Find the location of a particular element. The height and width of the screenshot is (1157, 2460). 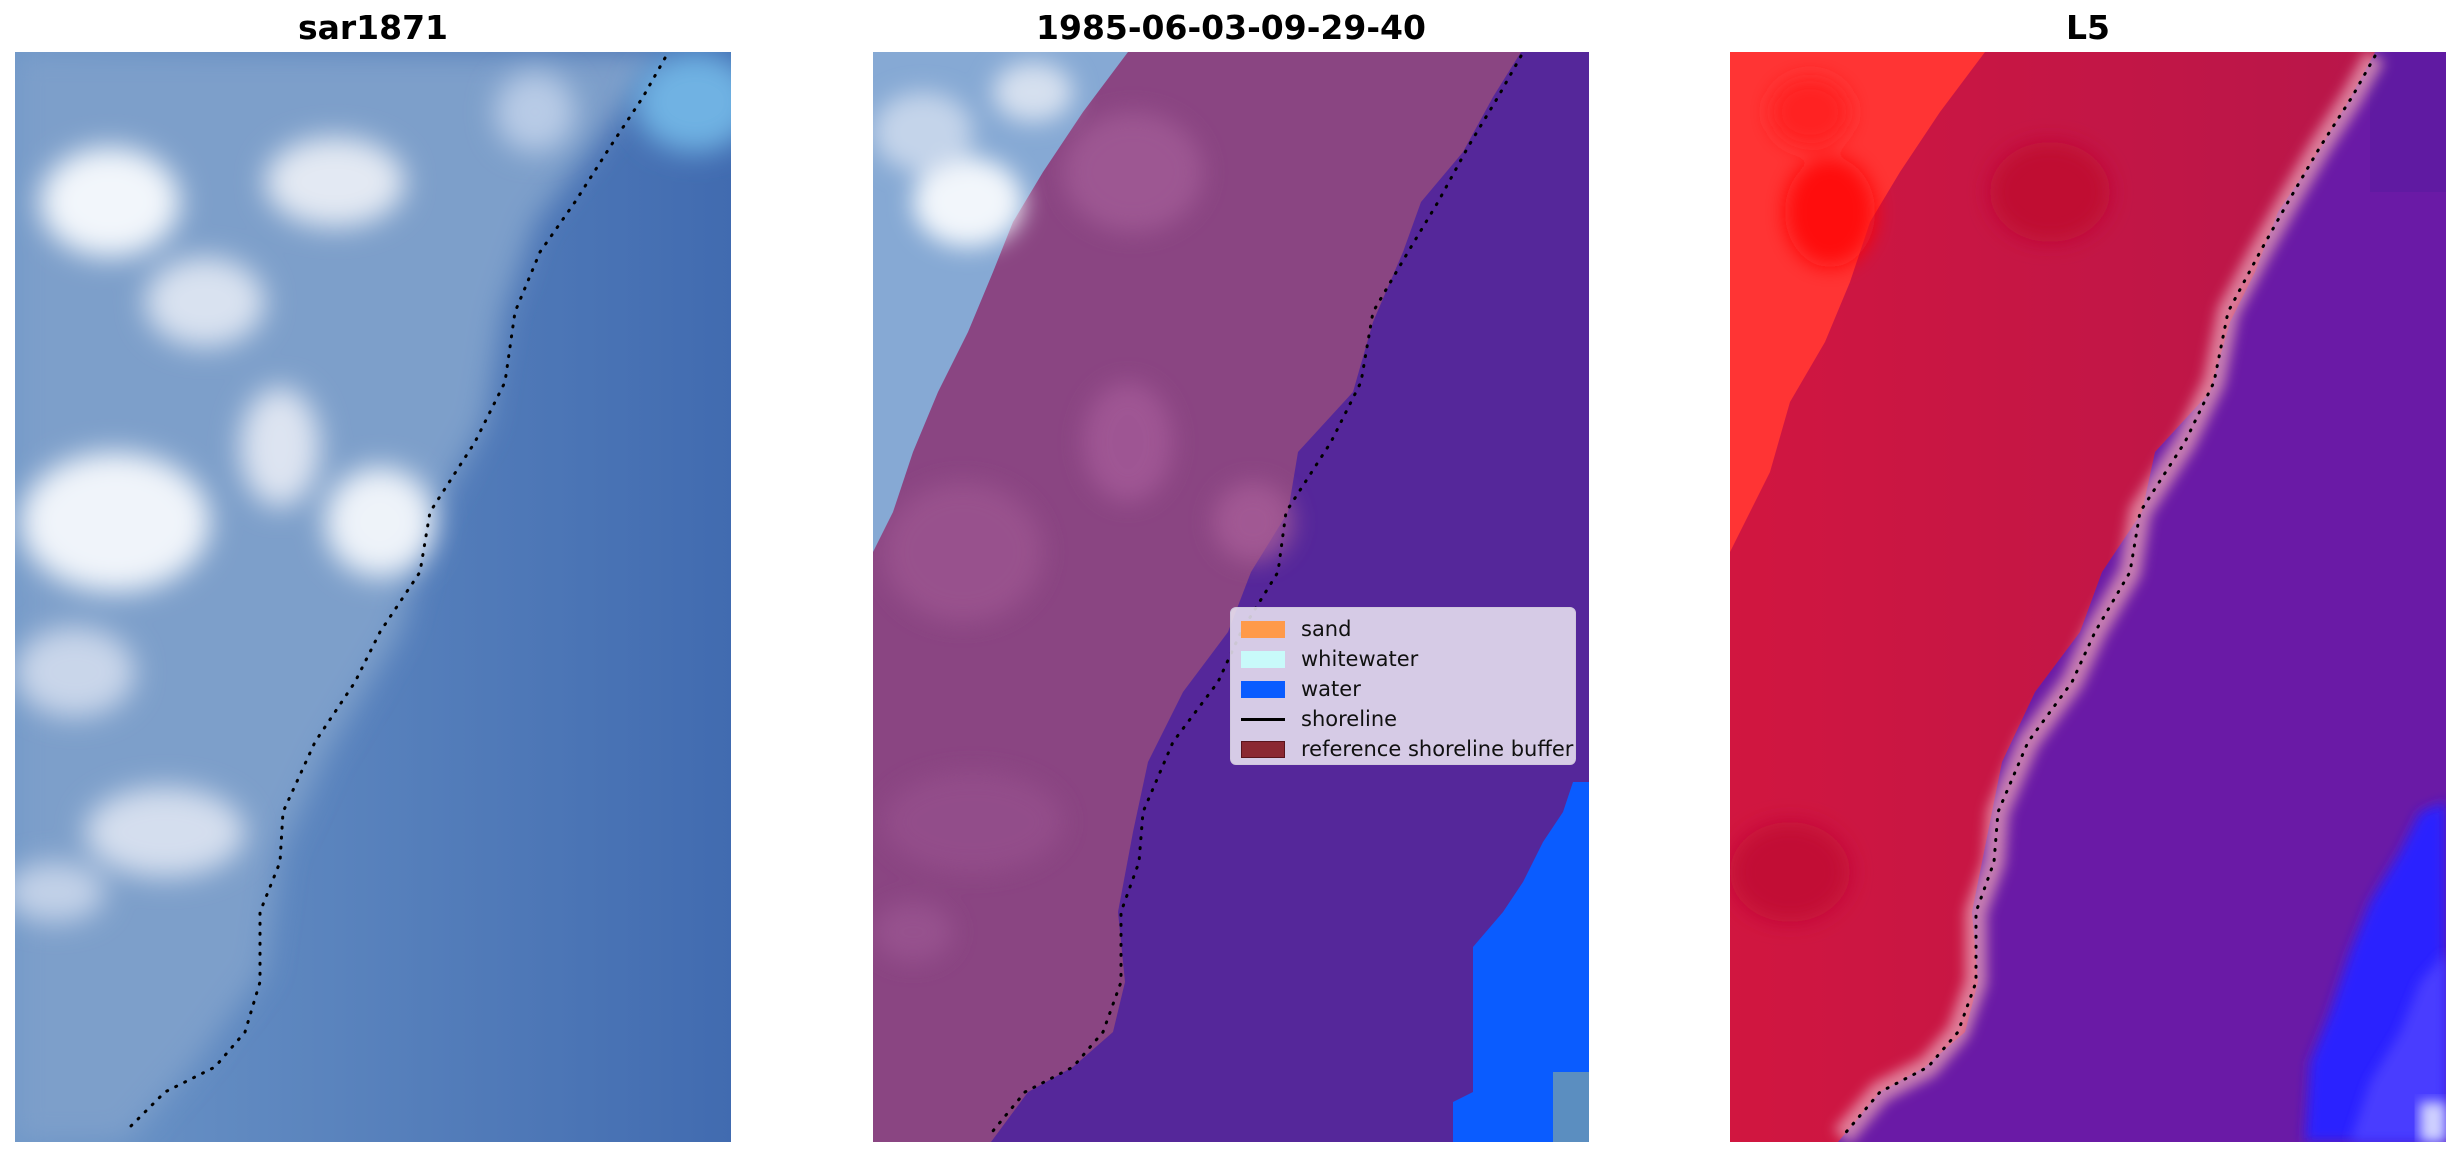

legend-label: whitewater is located at coordinates (1360, 659).